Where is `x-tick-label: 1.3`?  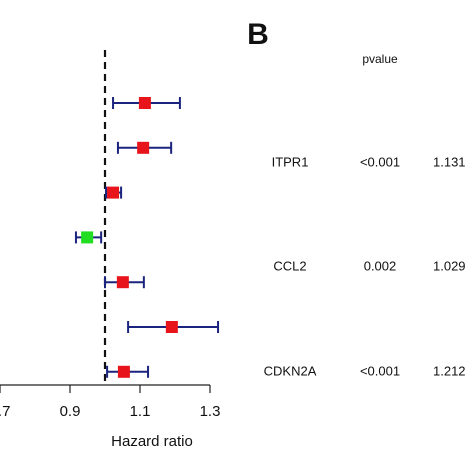 x-tick-label: 1.3 is located at coordinates (210, 411).